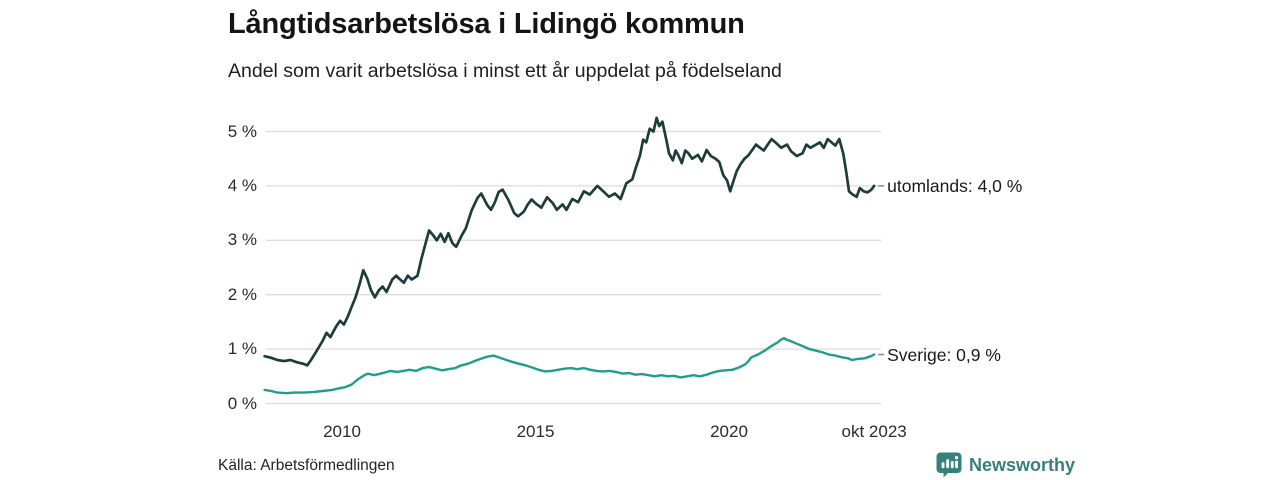 Image resolution: width=1280 pixels, height=480 pixels. Describe the element at coordinates (242, 294) in the screenshot. I see `y-tick-label: 2 %` at that location.